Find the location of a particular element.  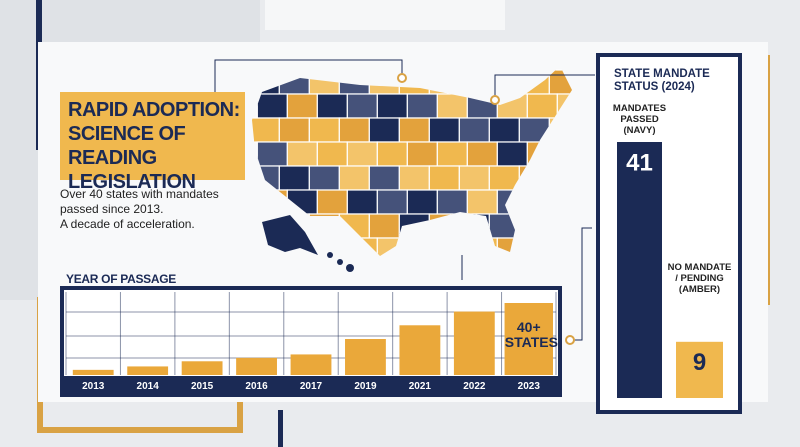

x-tick-label: 2013 is located at coordinates (93, 386).